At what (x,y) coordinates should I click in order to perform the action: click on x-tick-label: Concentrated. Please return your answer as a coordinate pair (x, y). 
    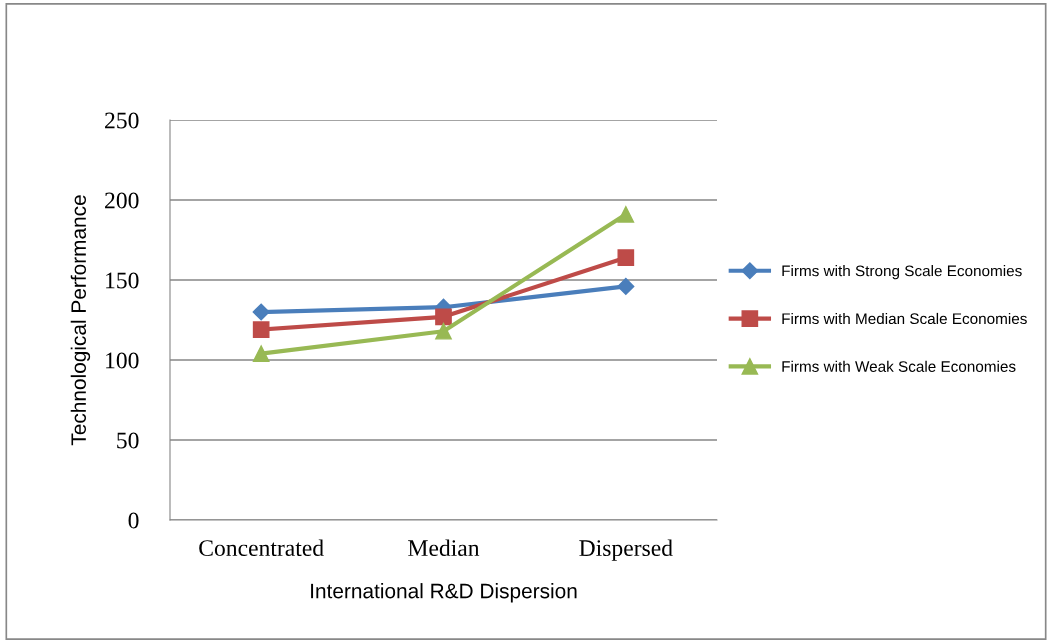
    Looking at the image, I should click on (261, 548).